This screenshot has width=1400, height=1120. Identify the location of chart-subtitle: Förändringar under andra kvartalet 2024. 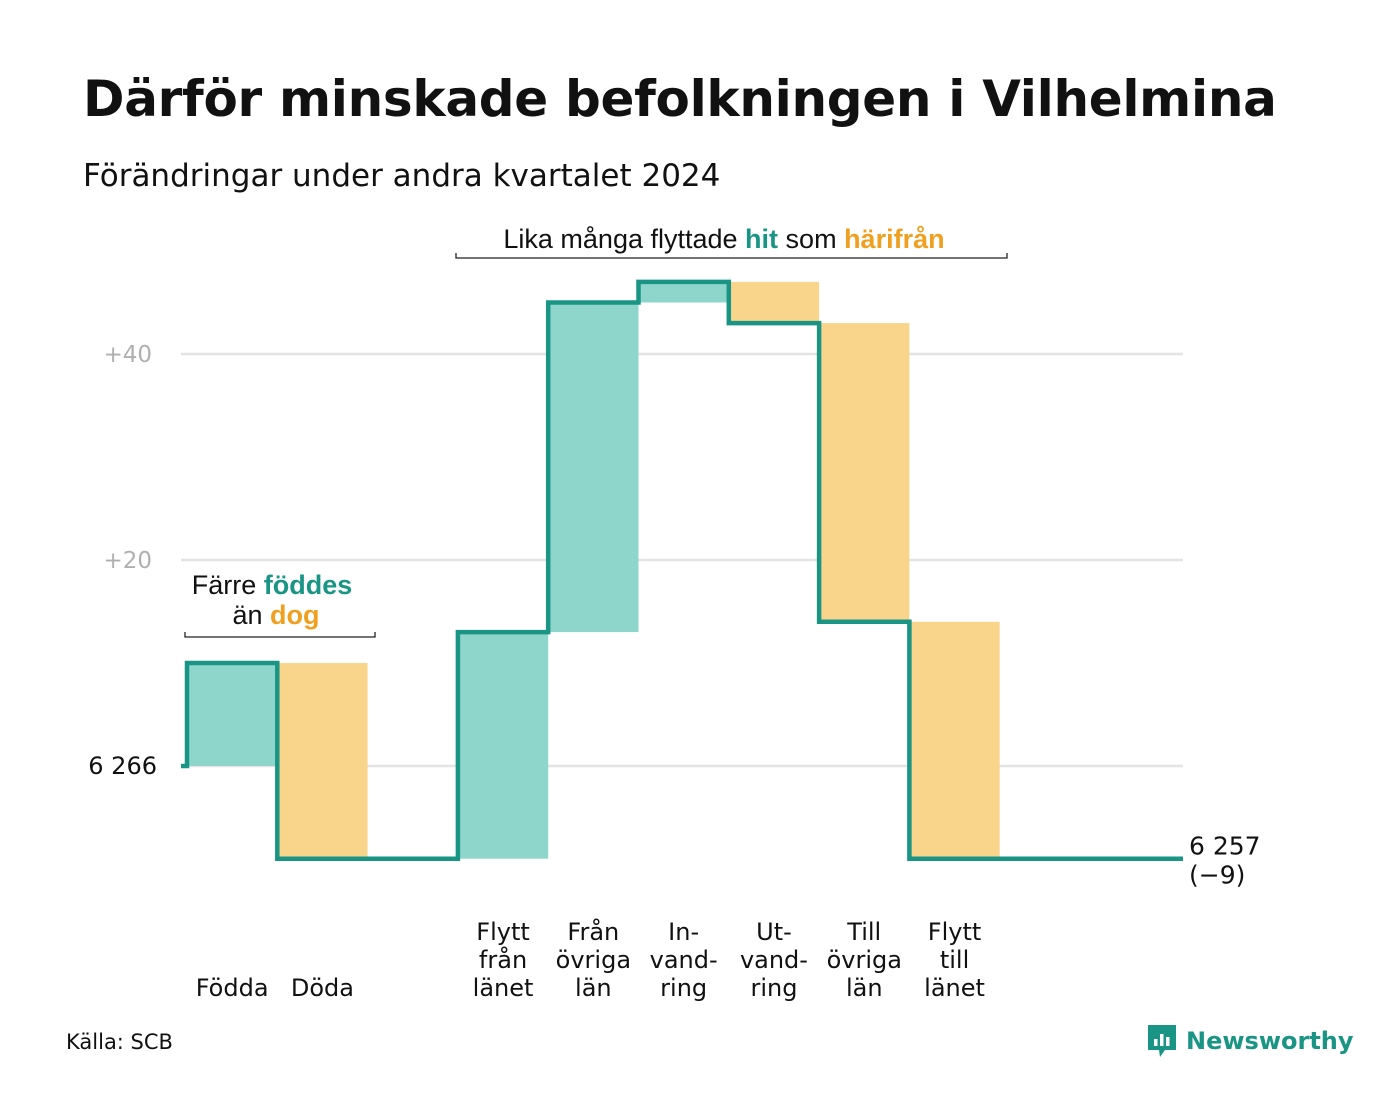
(402, 176).